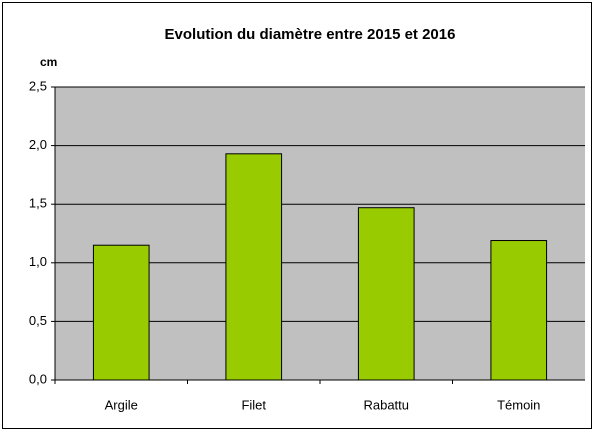 The width and height of the screenshot is (595, 432). What do you see at coordinates (38, 320) in the screenshot?
I see `y-tick-label: 0,5` at bounding box center [38, 320].